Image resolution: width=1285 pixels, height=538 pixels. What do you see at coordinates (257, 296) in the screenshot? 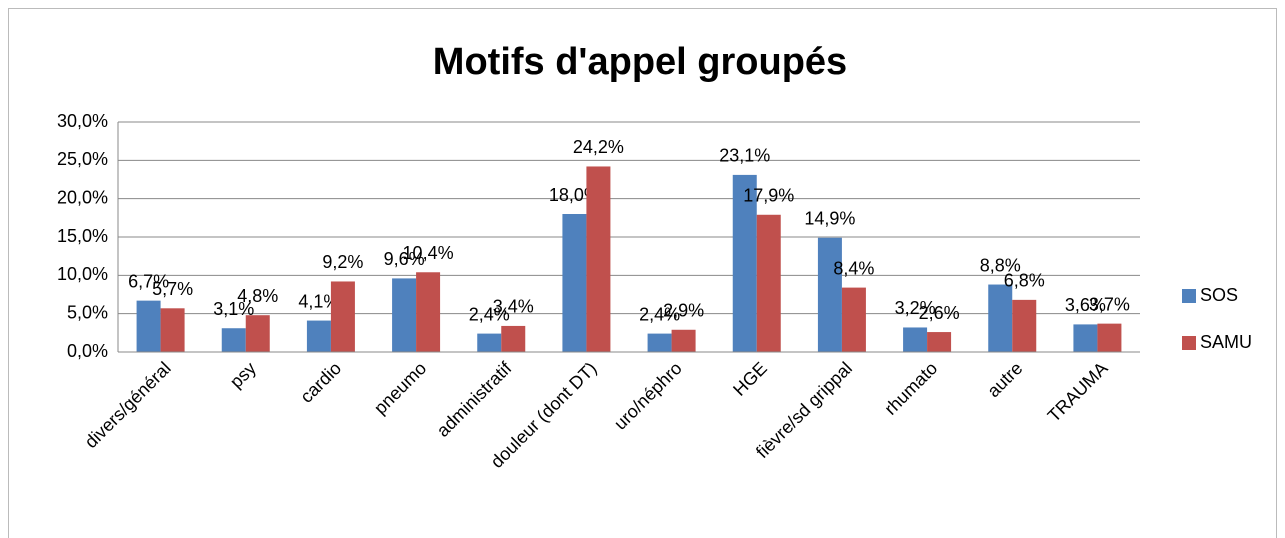
I see `data-label: 4,8%` at bounding box center [257, 296].